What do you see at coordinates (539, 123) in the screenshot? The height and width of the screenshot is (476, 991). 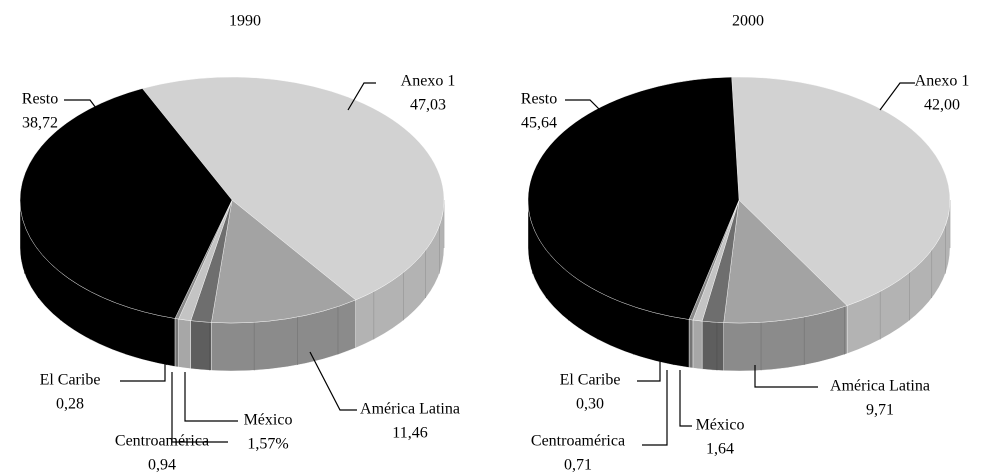 I see `value-label: 45,64` at bounding box center [539, 123].